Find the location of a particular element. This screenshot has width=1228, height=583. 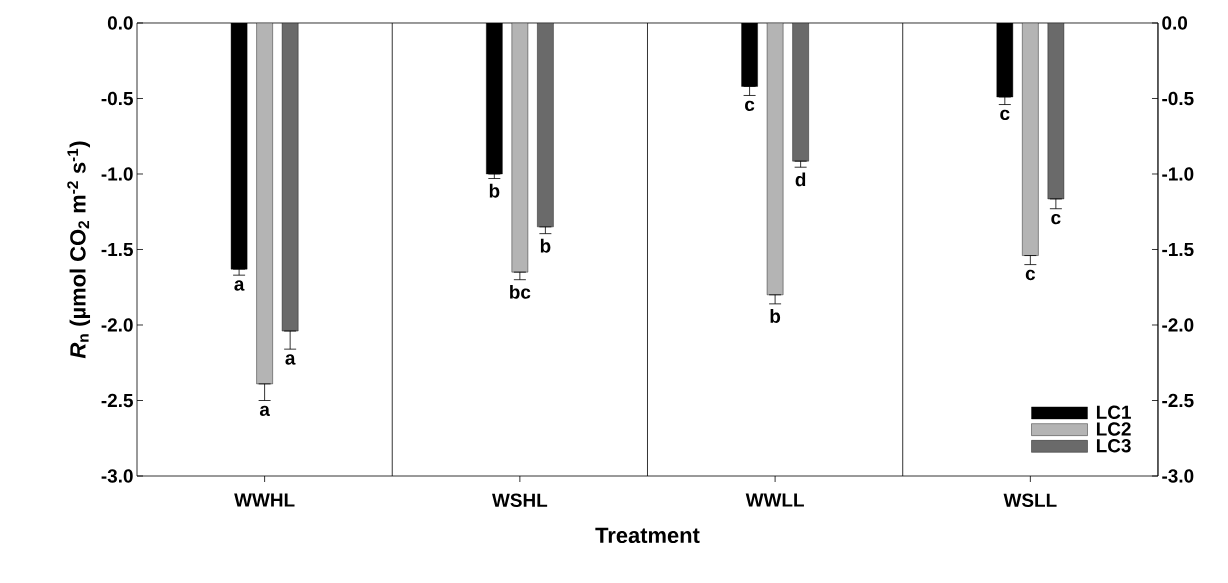

x-tick-label: WWLL is located at coordinates (774, 500).